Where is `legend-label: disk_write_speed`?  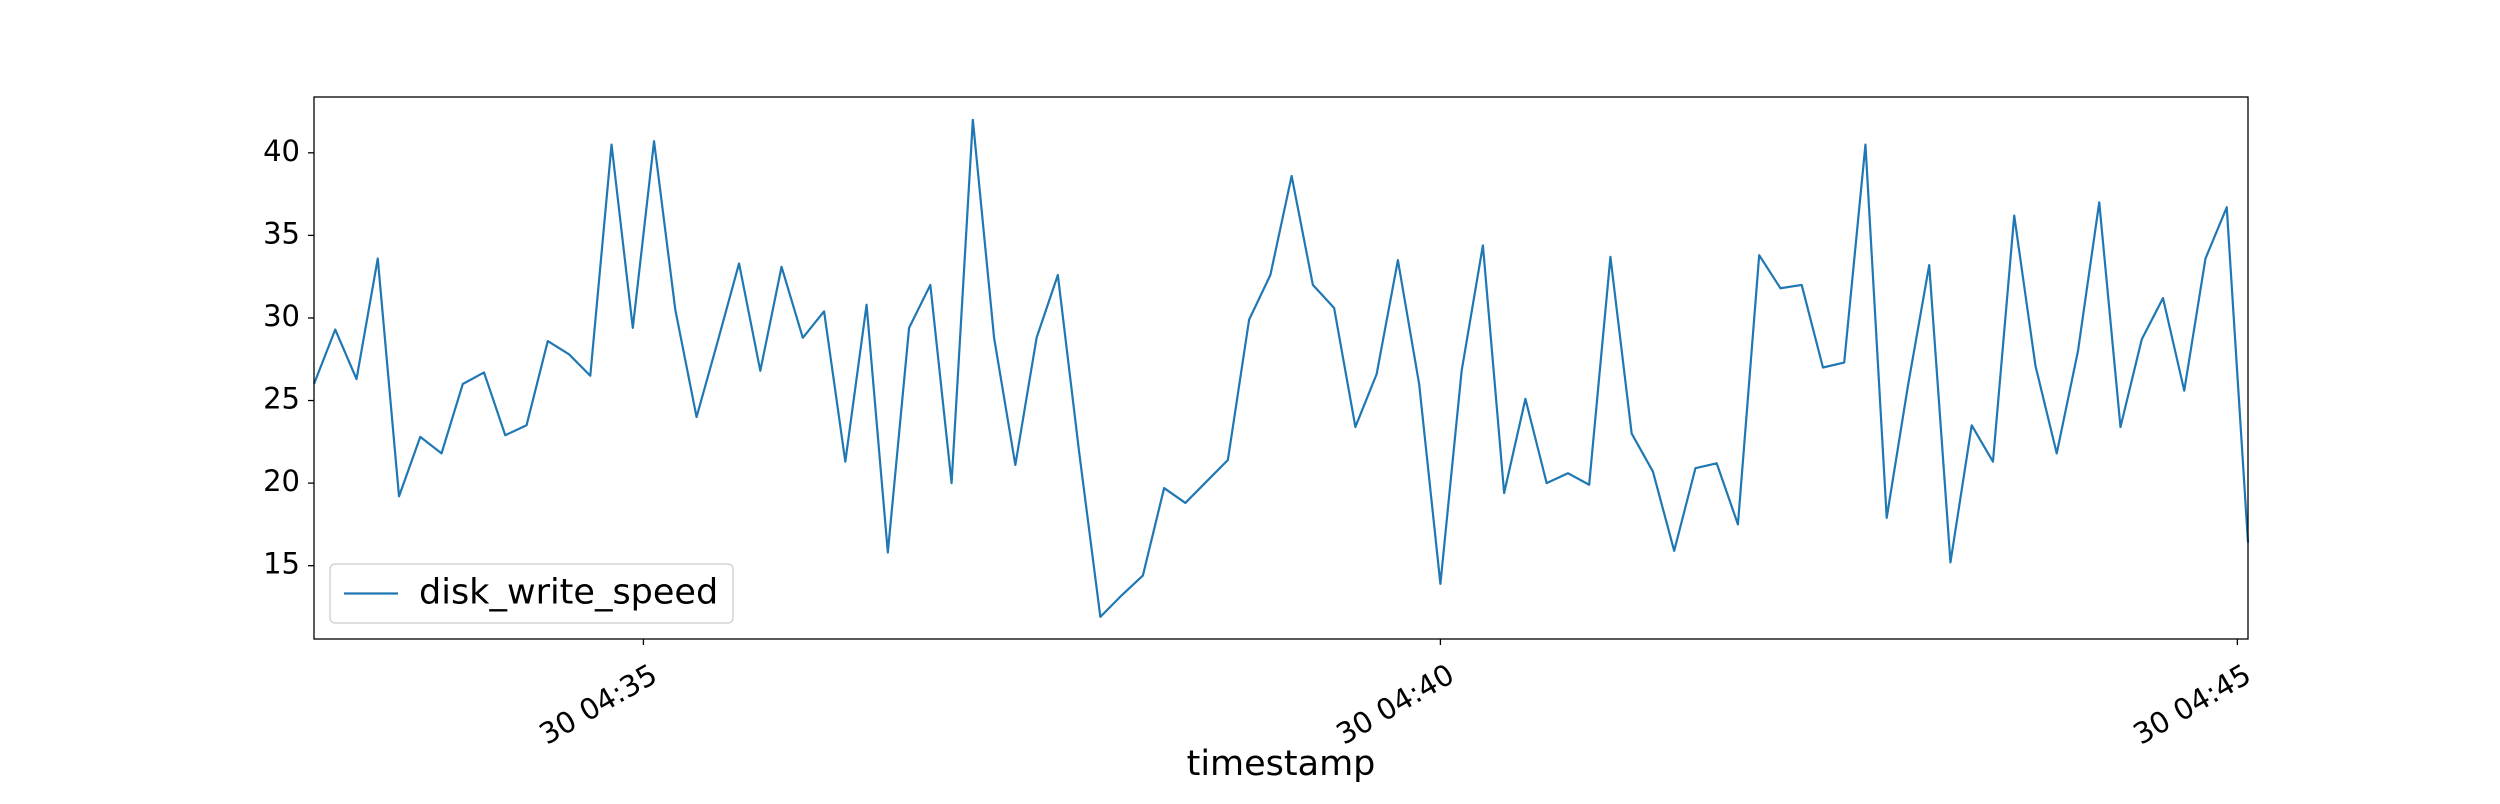 legend-label: disk_write_speed is located at coordinates (568, 593).